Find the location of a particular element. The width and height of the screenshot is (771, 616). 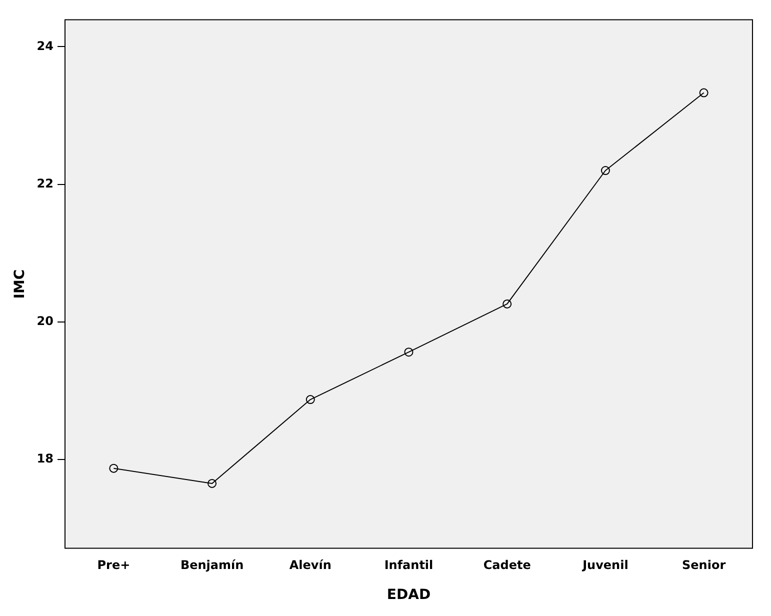

x-tick-label: Pre+ is located at coordinates (113, 565).